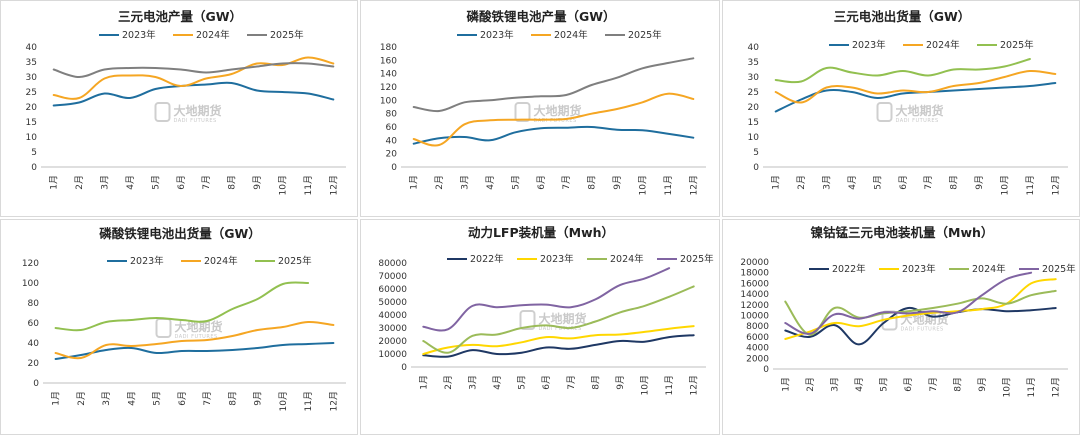 This screenshot has width=1080, height=436. I want to click on chart-title: 镍钴锰三元电池装机量（Mwh）, so click(902, 232).